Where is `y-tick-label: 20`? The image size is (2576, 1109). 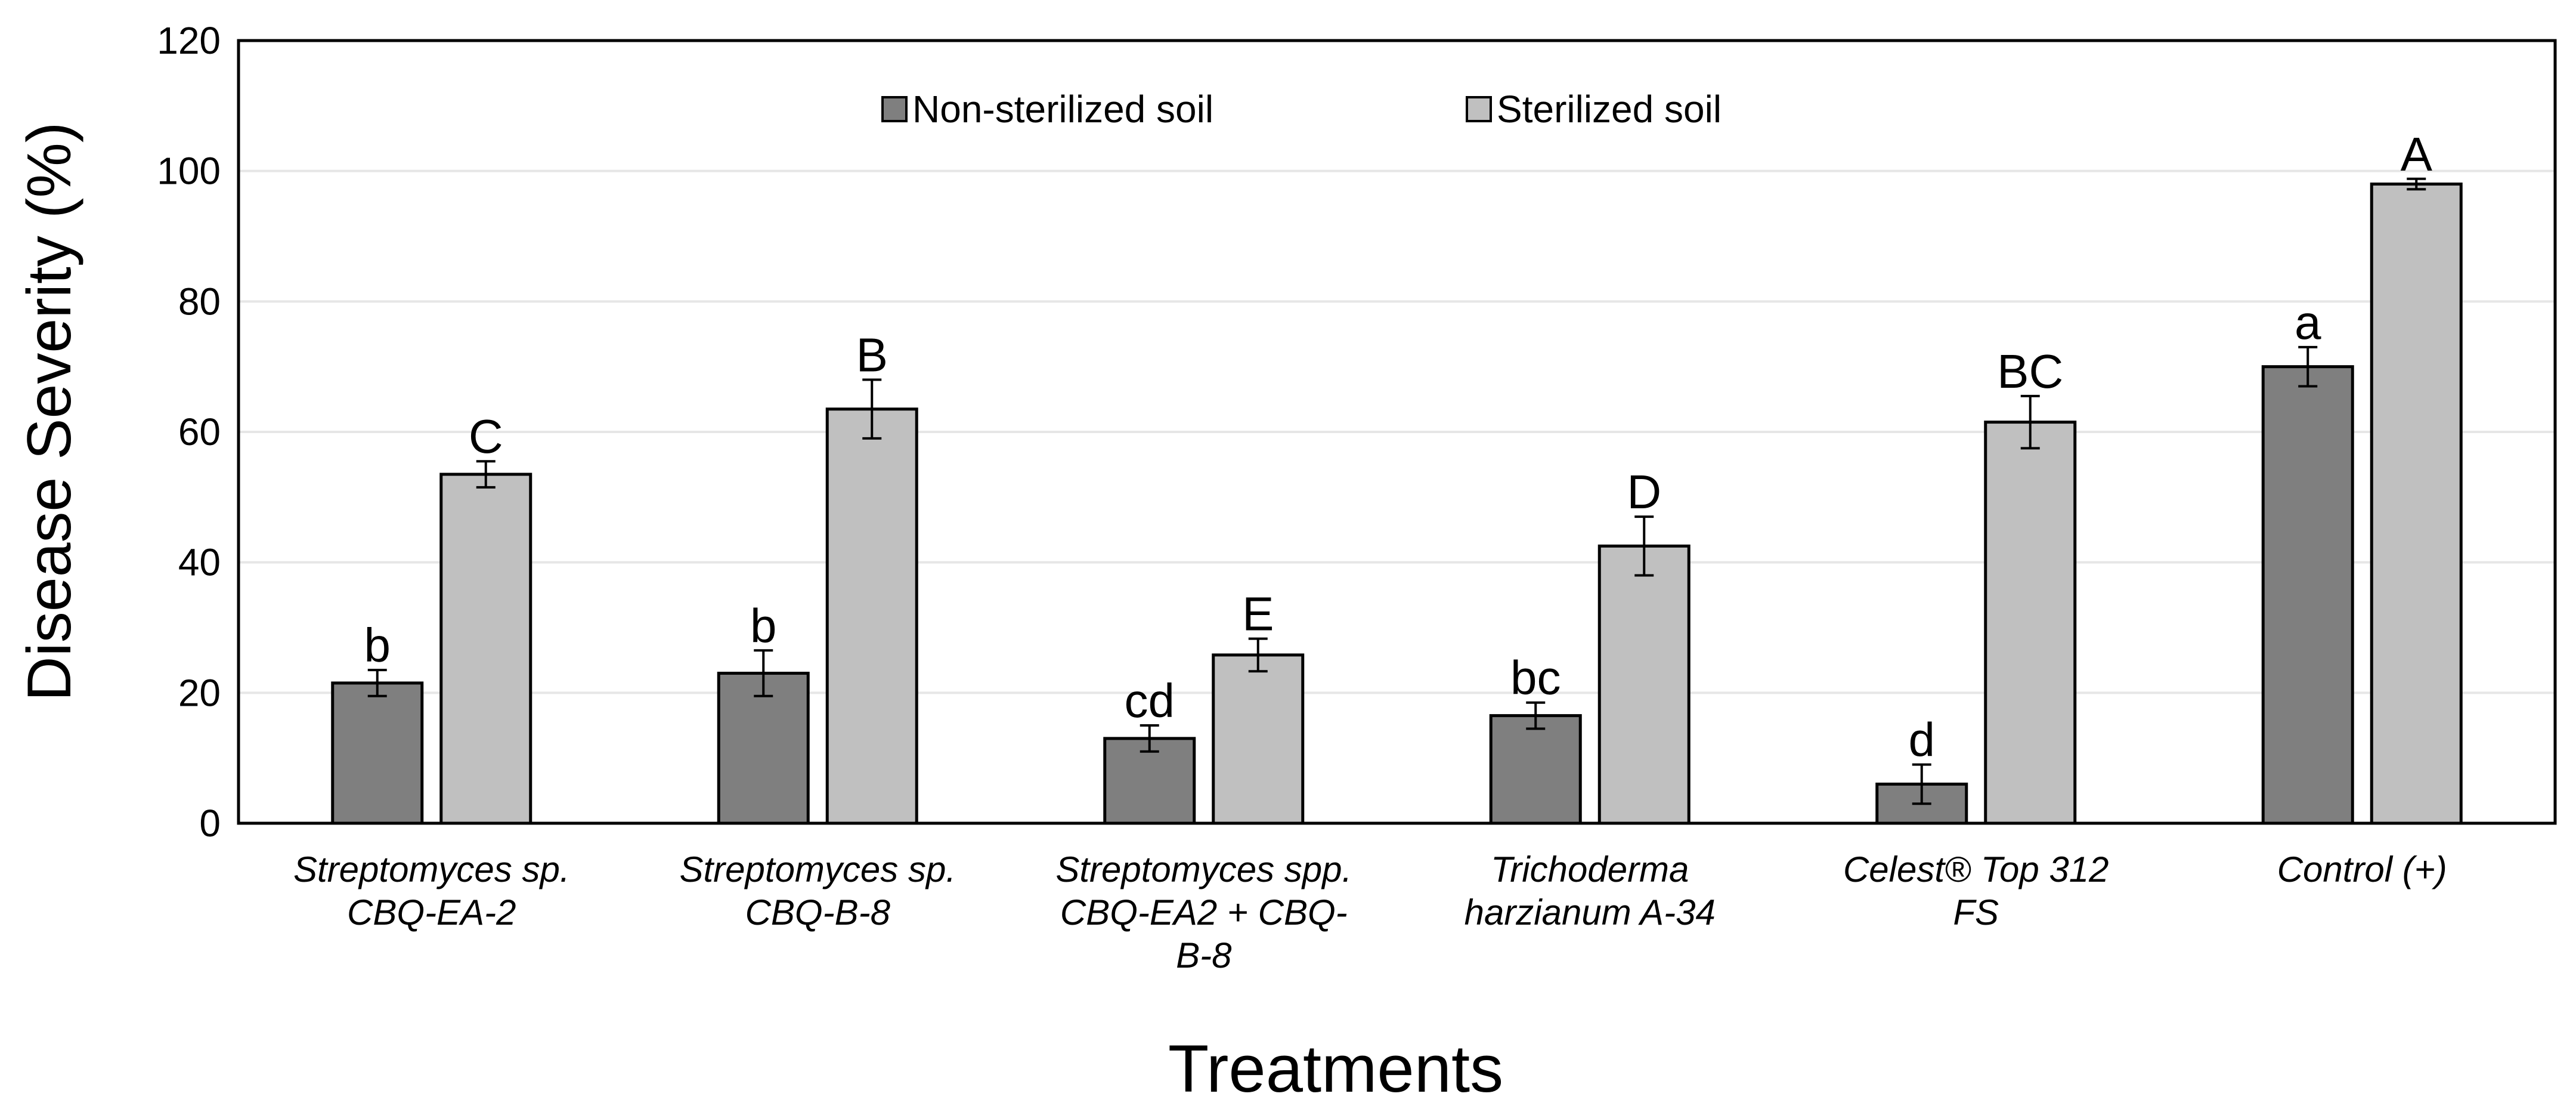
y-tick-label: 20 is located at coordinates (200, 693).